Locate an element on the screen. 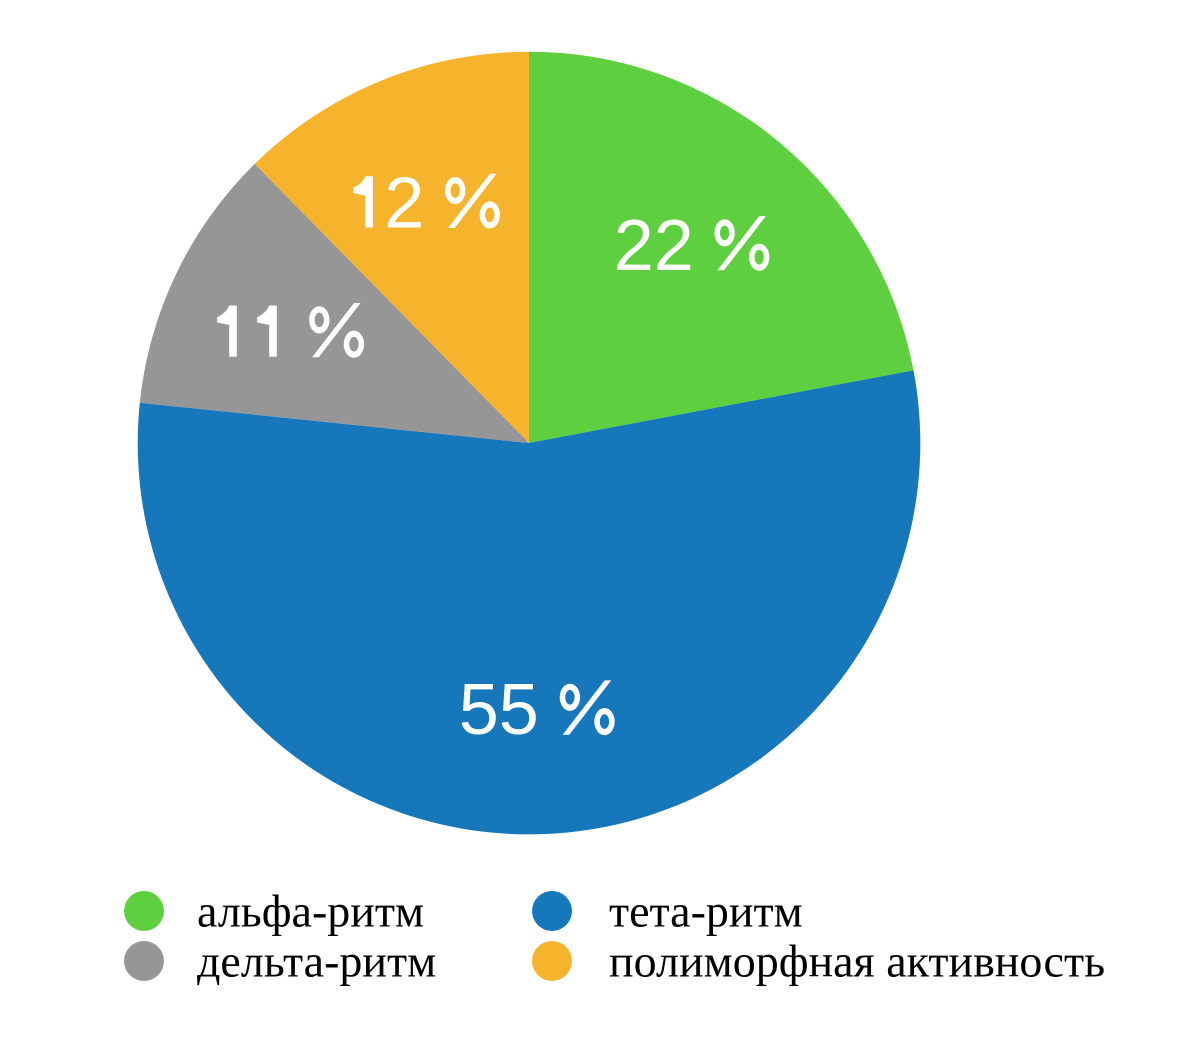  svg-text: альфа-ритм is located at coordinates (310, 911).